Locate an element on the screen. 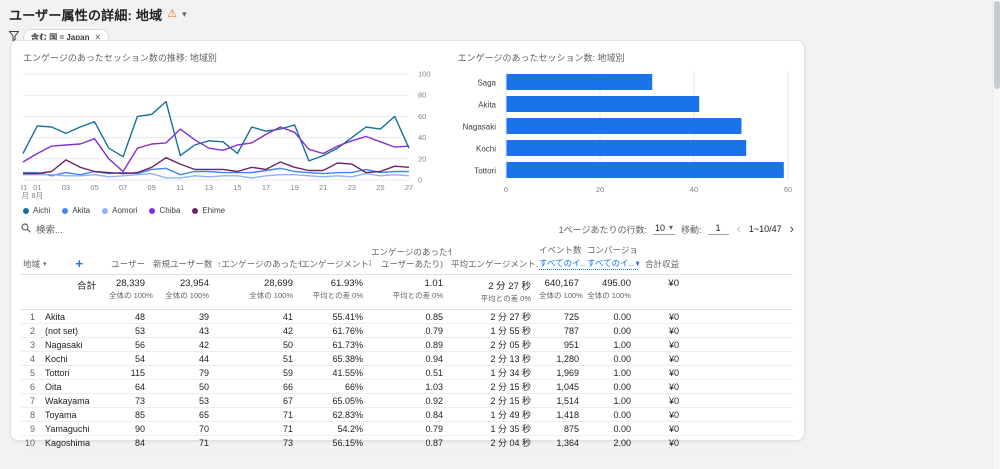 This screenshot has width=1000, height=469. title-row: ユーザー属性の詳細: 地域 ⚠ ▾ is located at coordinates (98, 14).